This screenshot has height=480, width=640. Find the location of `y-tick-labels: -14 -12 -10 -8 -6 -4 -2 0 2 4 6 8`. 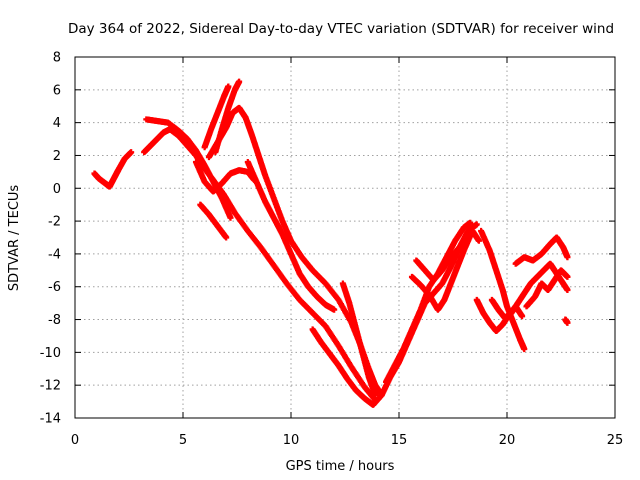

y-tick-labels: -14 -12 -10 -8 -6 -4 -2 0 2 4 6 8 is located at coordinates (50, 239).